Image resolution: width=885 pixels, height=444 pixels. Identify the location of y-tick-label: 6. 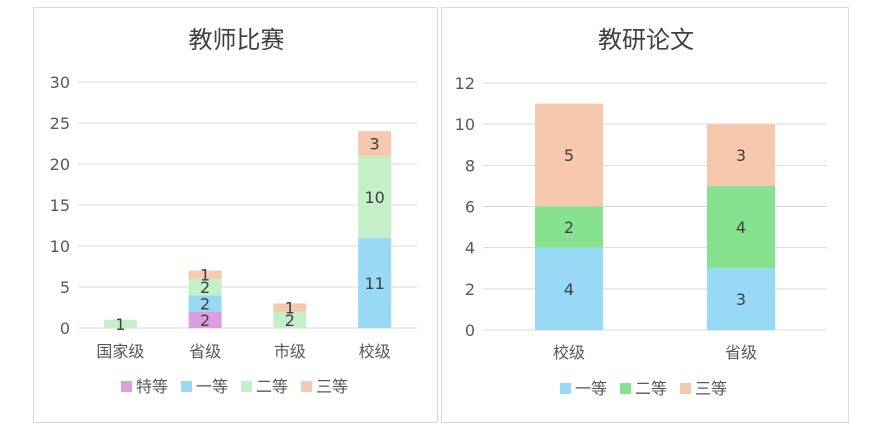
(470, 207).